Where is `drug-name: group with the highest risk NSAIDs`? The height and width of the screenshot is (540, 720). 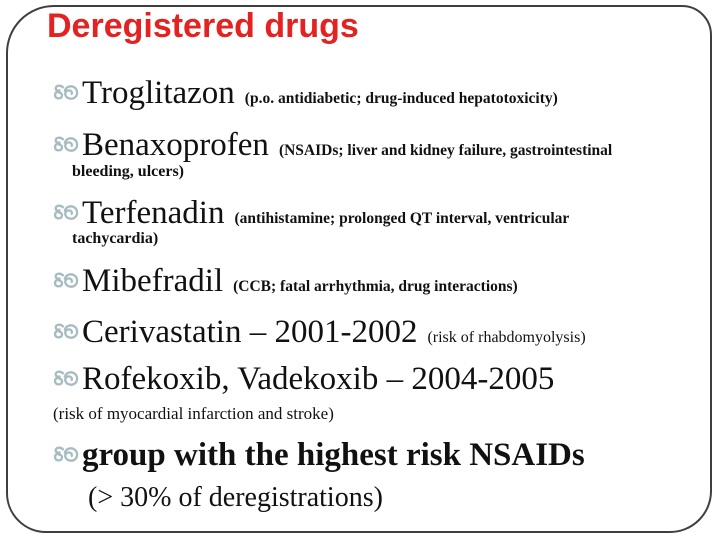 drug-name: group with the highest risk NSAIDs is located at coordinates (333, 455).